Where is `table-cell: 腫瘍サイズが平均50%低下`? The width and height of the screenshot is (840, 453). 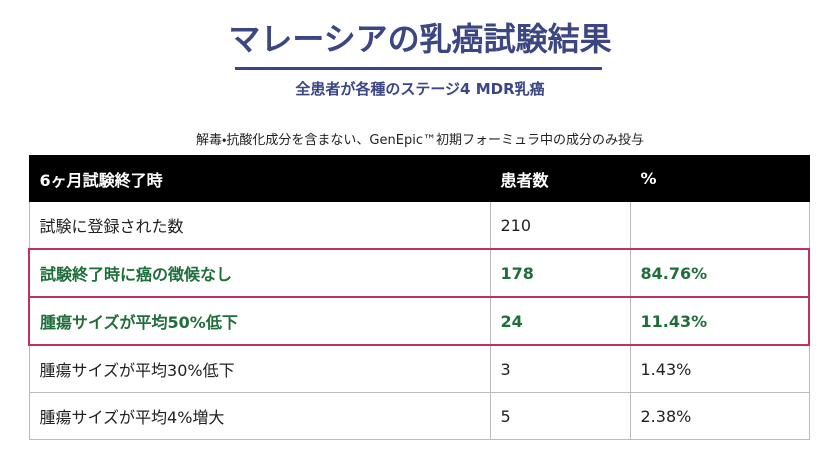
table-cell: 腫瘍サイズが平均50%低下 is located at coordinates (259, 321).